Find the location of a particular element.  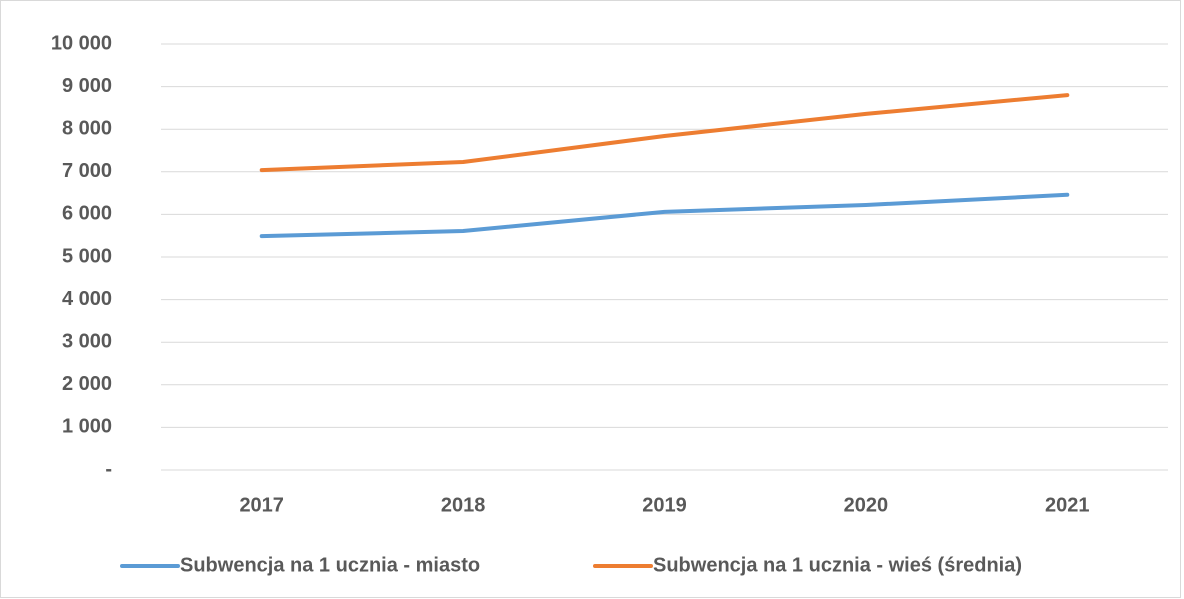

y-tick-label: 6 000 is located at coordinates (87, 214).